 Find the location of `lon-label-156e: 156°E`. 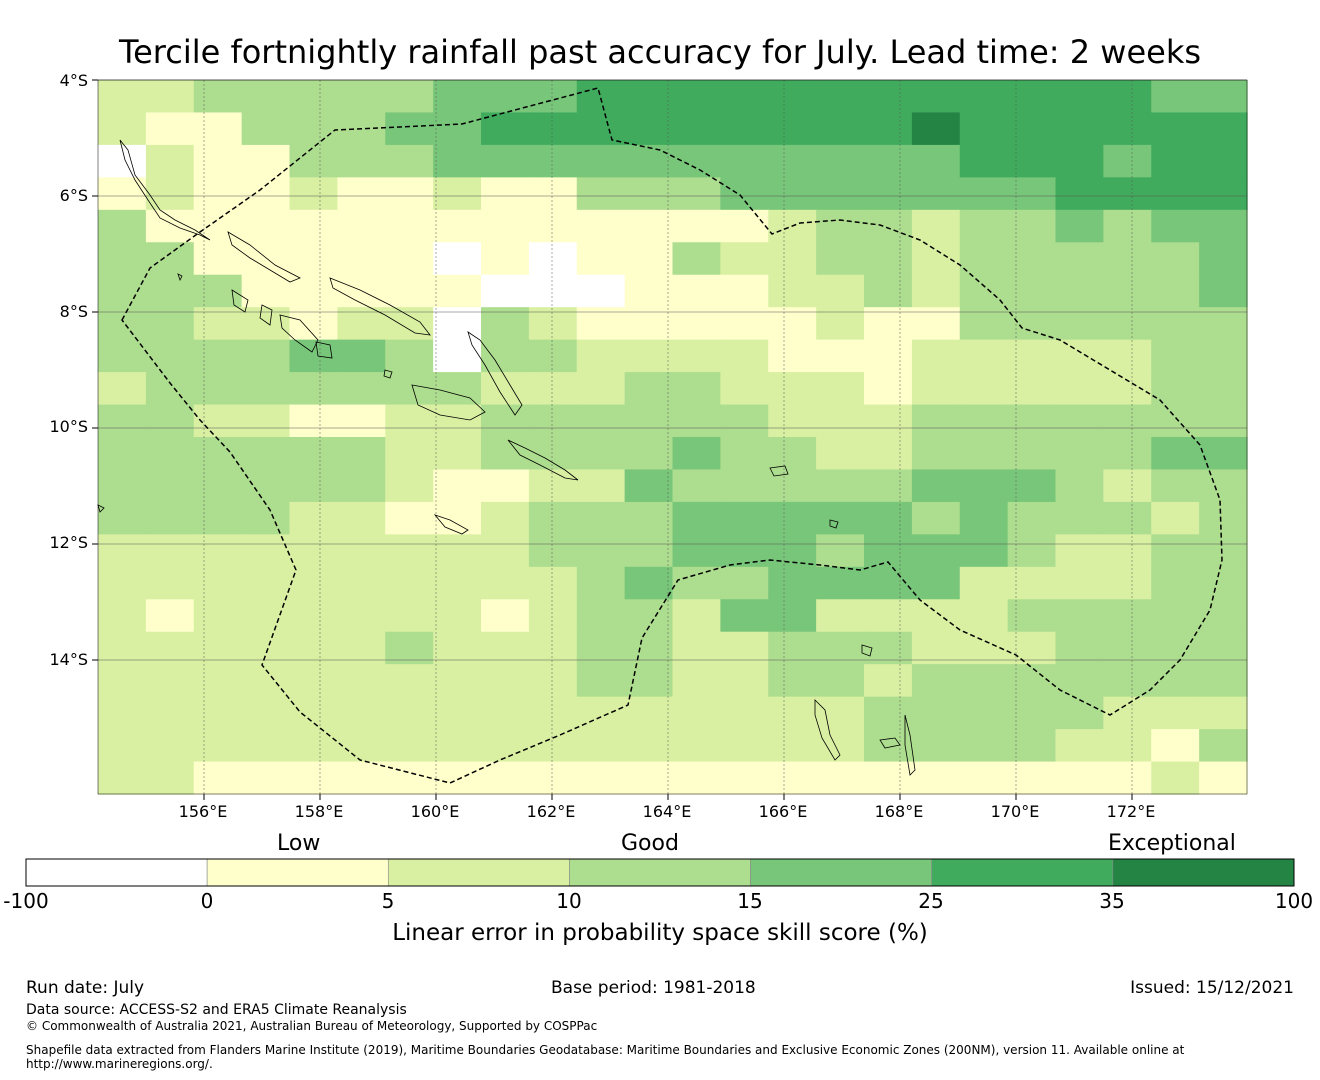

lon-label-156e: 156°E is located at coordinates (203, 811).